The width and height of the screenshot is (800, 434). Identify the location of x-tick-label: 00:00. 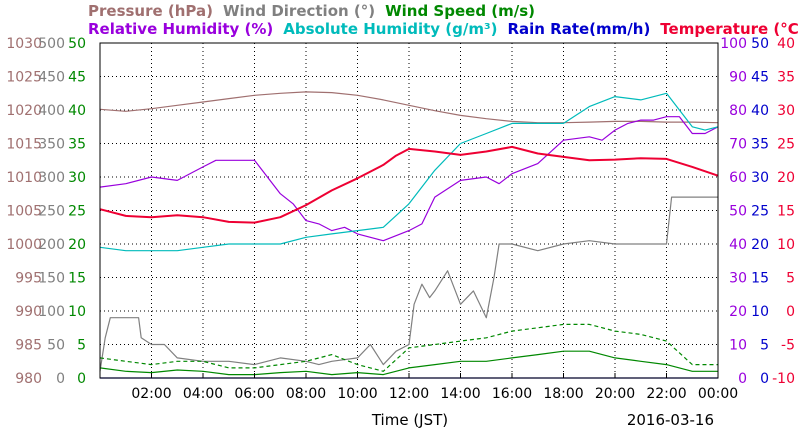
(718, 394).